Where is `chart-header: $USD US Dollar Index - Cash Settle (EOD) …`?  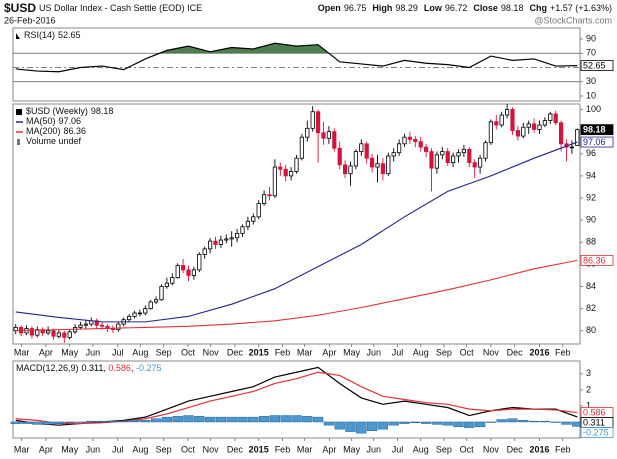
chart-header: $USD US Dollar Index - Cash Settle (EOD) … is located at coordinates (103, 8).